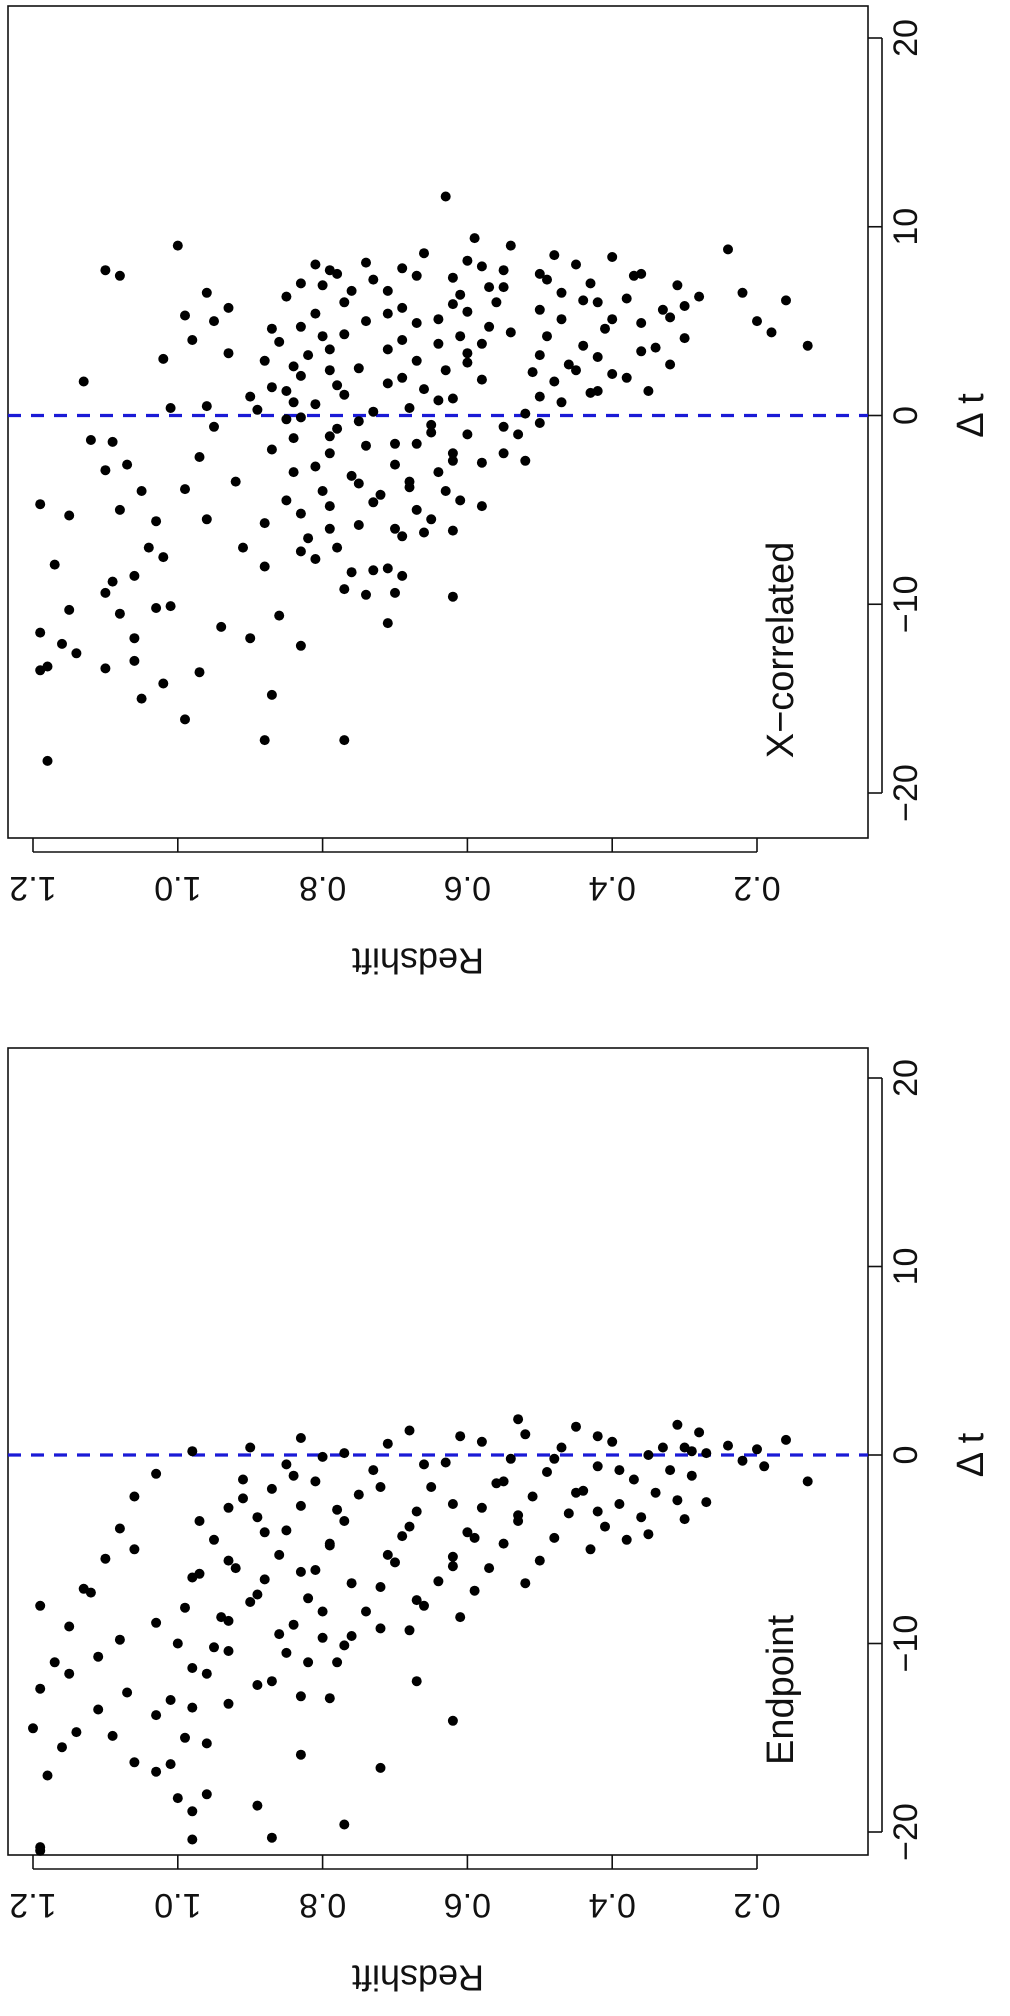 This screenshot has width=1010, height=2016. Describe the element at coordinates (906, 415) in the screenshot. I see `x-tick-label: 0` at that location.